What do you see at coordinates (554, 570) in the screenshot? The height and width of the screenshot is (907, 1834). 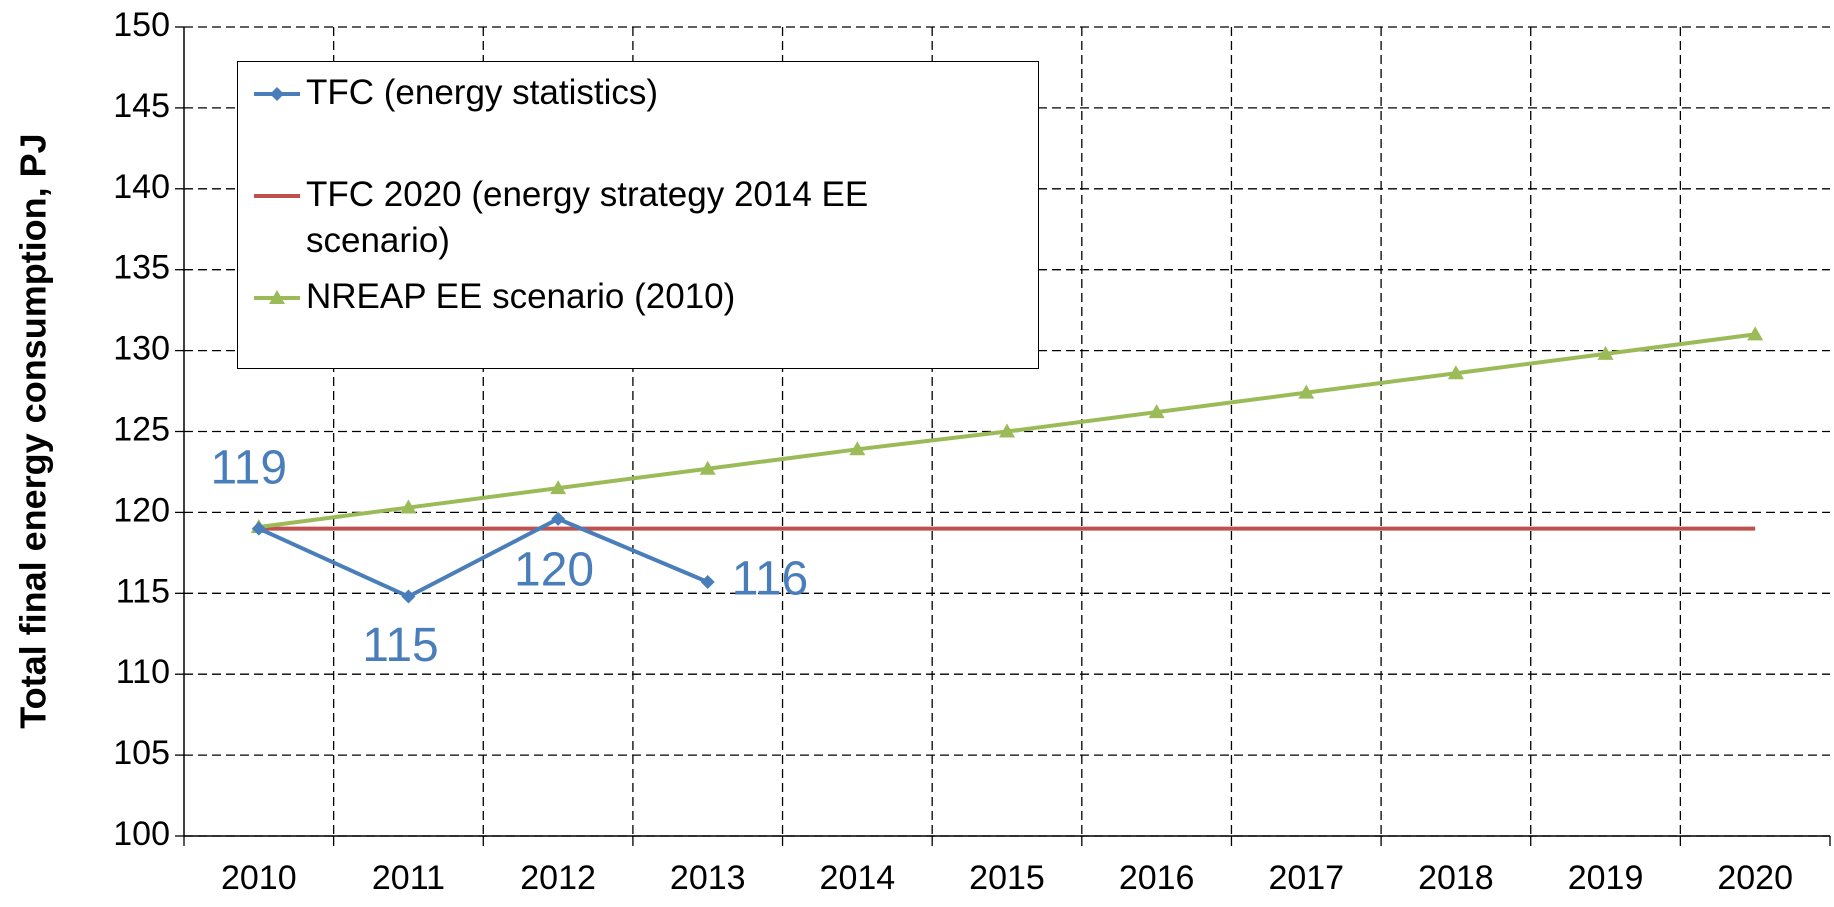 I see `data-label: 120` at bounding box center [554, 570].